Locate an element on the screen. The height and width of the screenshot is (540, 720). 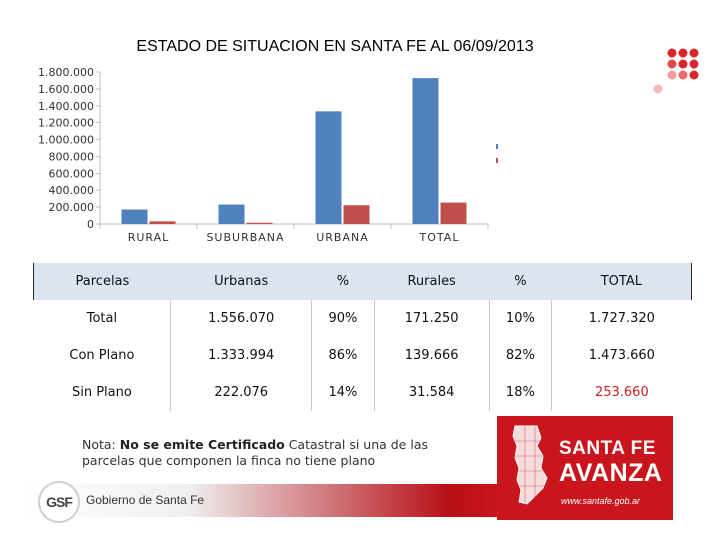
x-tick-label: TOTAL is located at coordinates (439, 237).